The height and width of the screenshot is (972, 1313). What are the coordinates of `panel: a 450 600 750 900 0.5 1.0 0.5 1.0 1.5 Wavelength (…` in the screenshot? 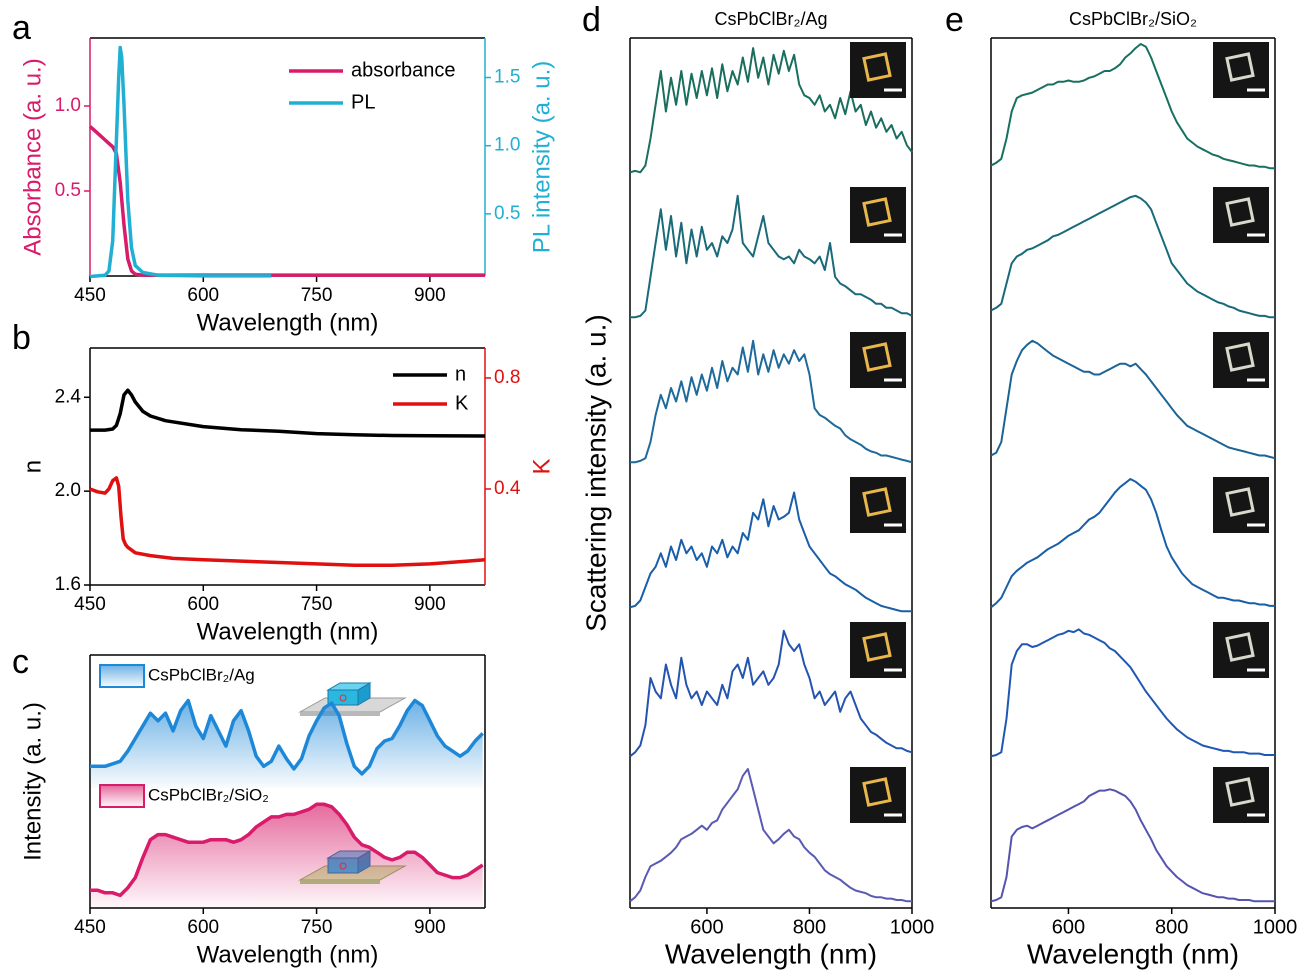 It's located at (283, 172).